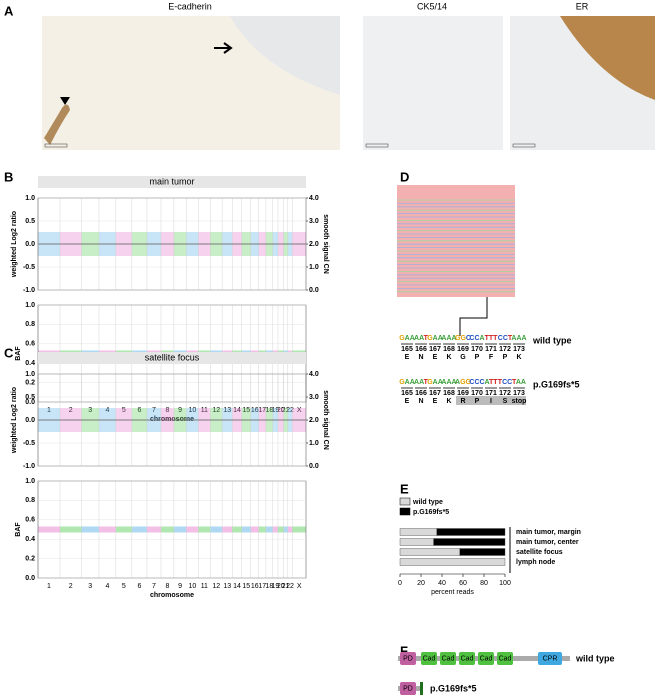 Image resolution: width=658 pixels, height=698 pixels. What do you see at coordinates (505, 338) in the screenshot?
I see `codon: CCT` at bounding box center [505, 338].